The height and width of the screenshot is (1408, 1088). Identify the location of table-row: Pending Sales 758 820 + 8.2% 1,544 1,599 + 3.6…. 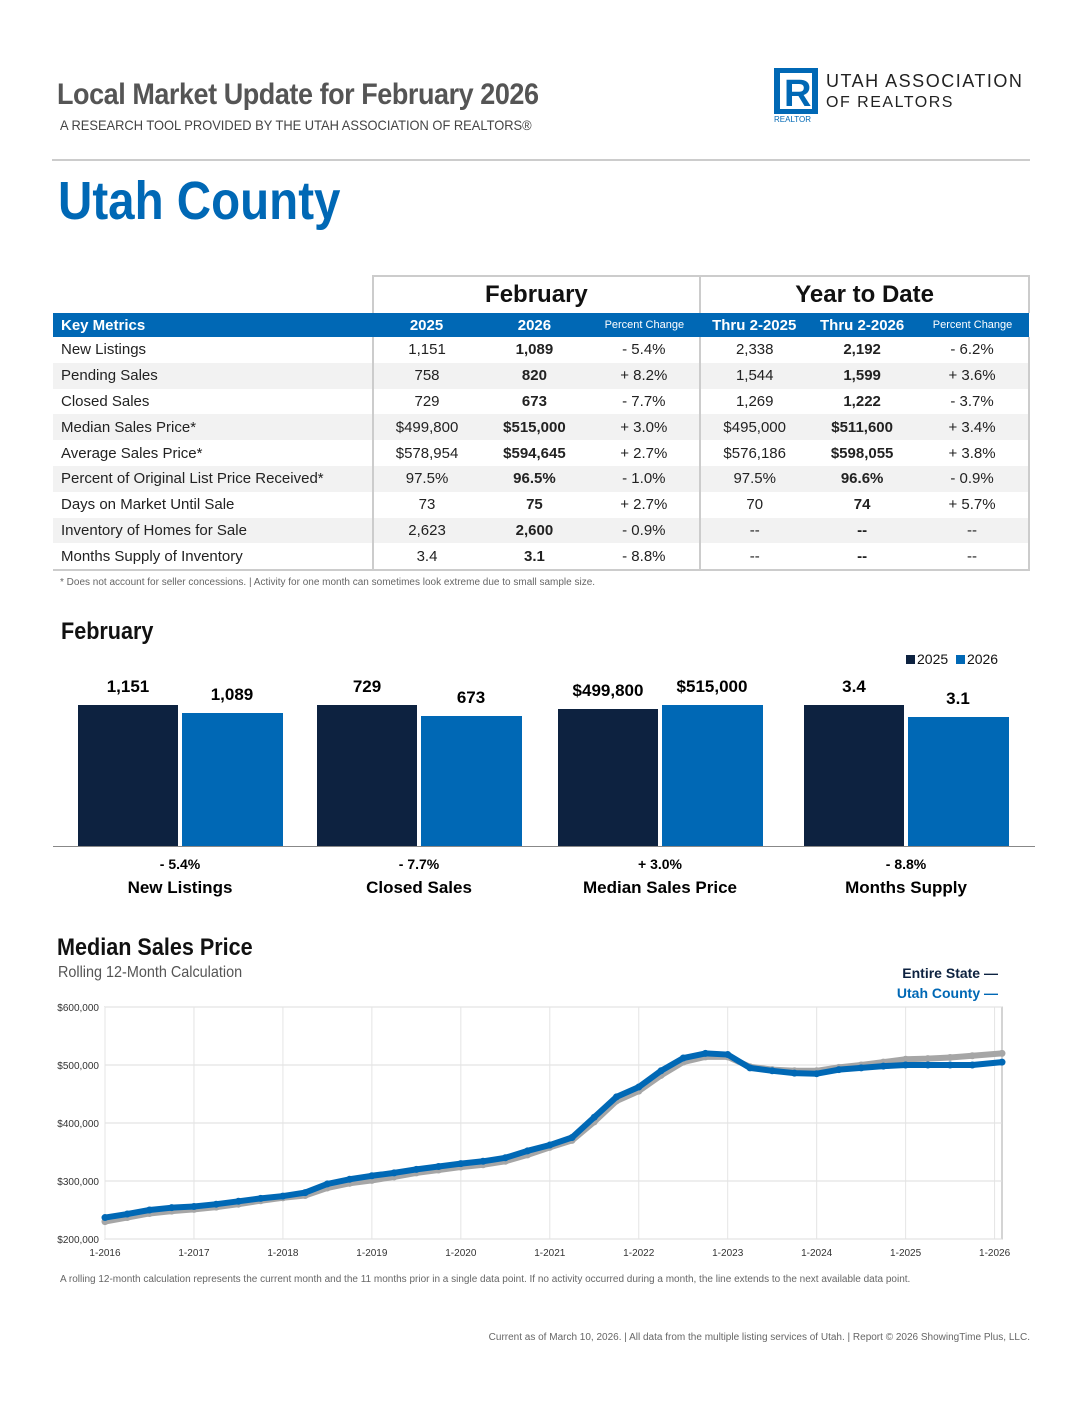
(541, 375).